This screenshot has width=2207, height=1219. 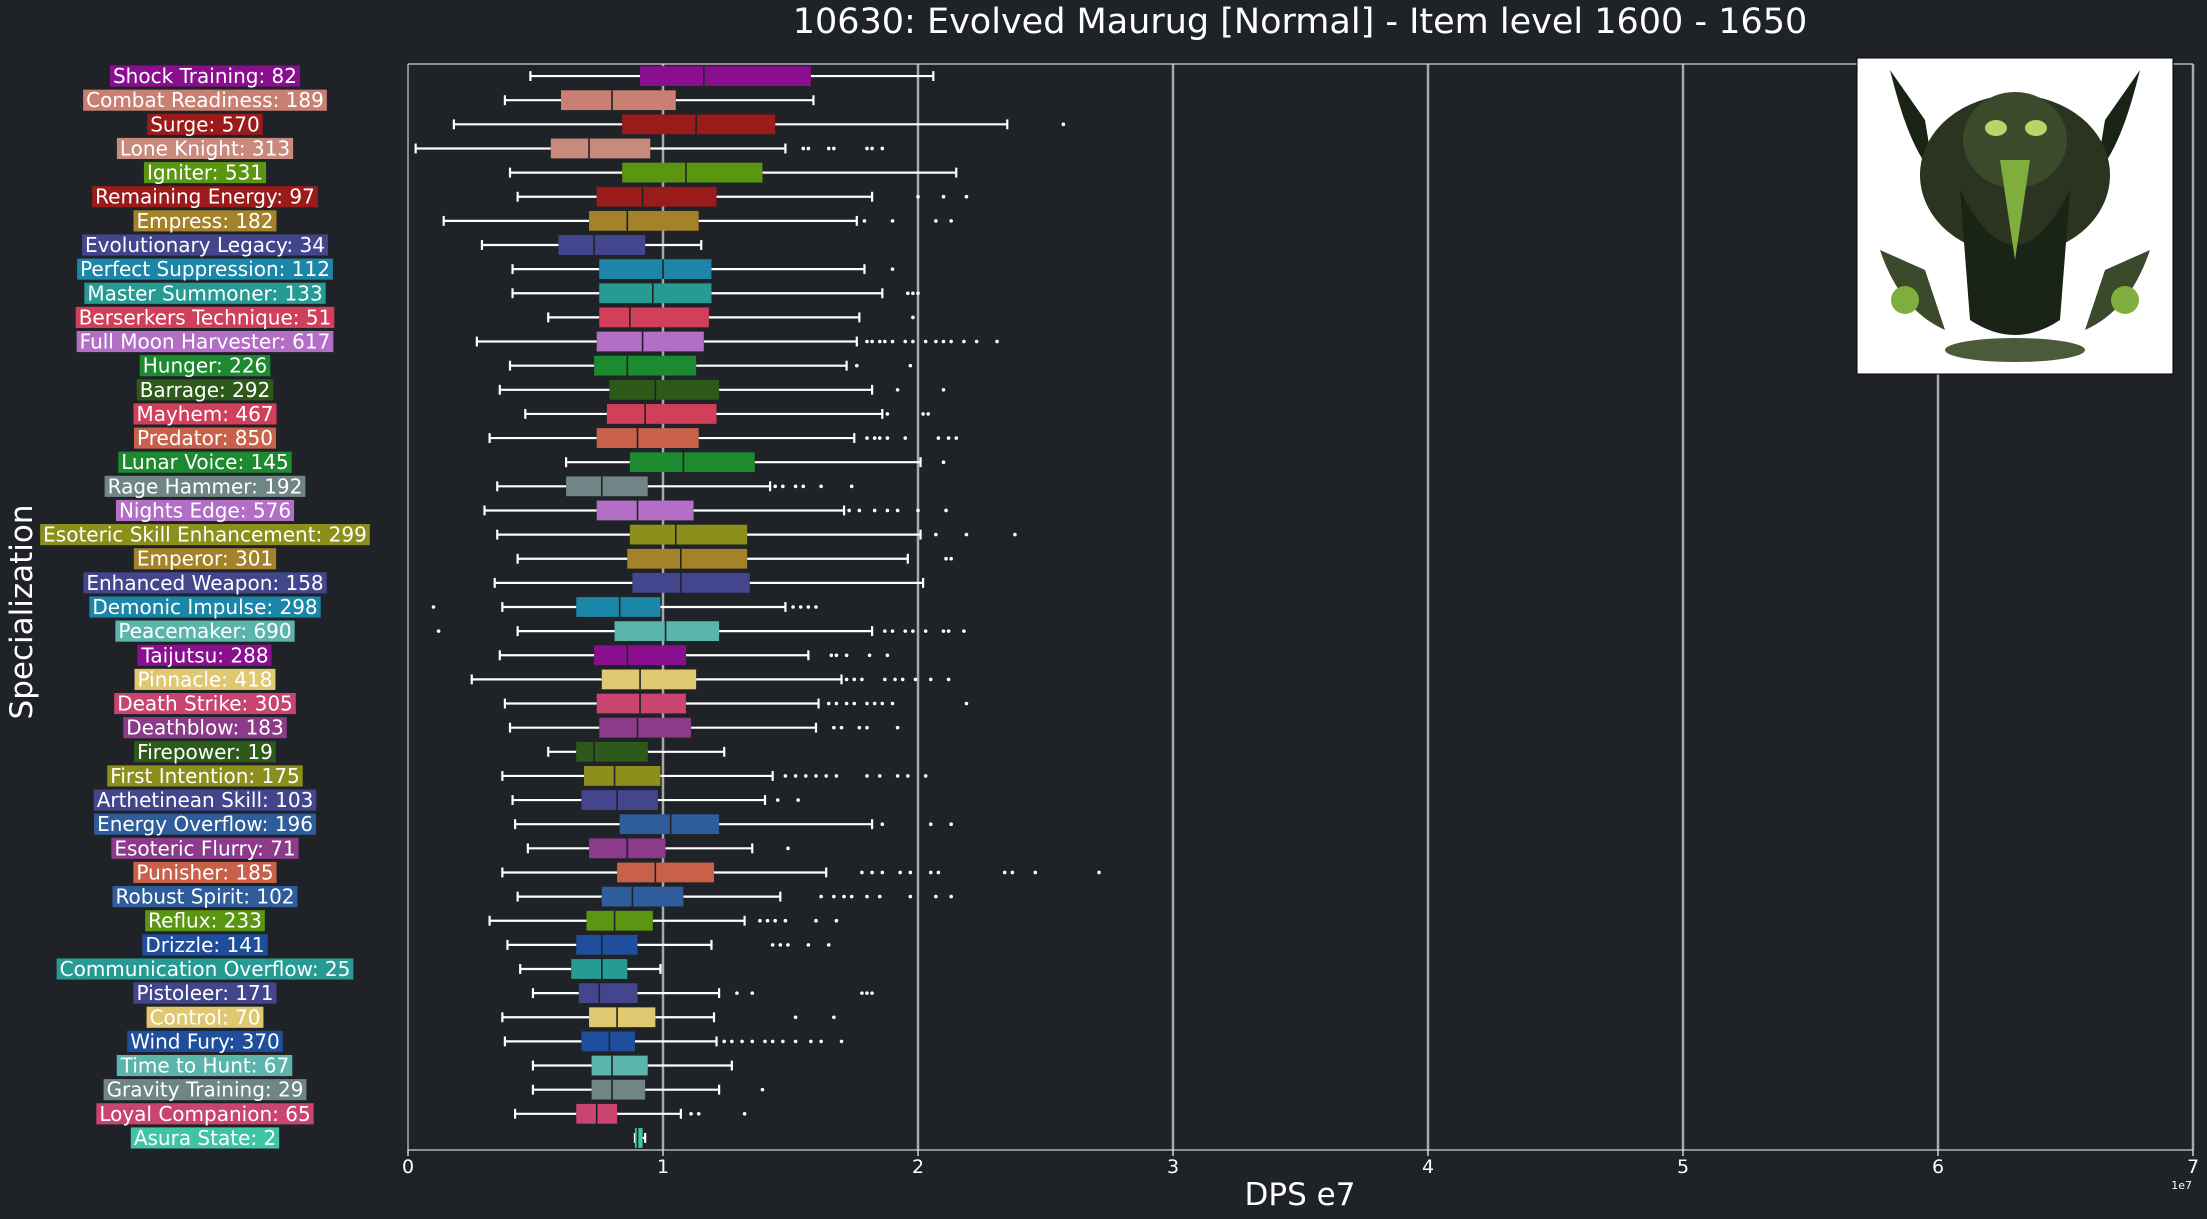 What do you see at coordinates (205, 486) in the screenshot?
I see `y-tick-label-text: Rage Hammer: 192` at bounding box center [205, 486].